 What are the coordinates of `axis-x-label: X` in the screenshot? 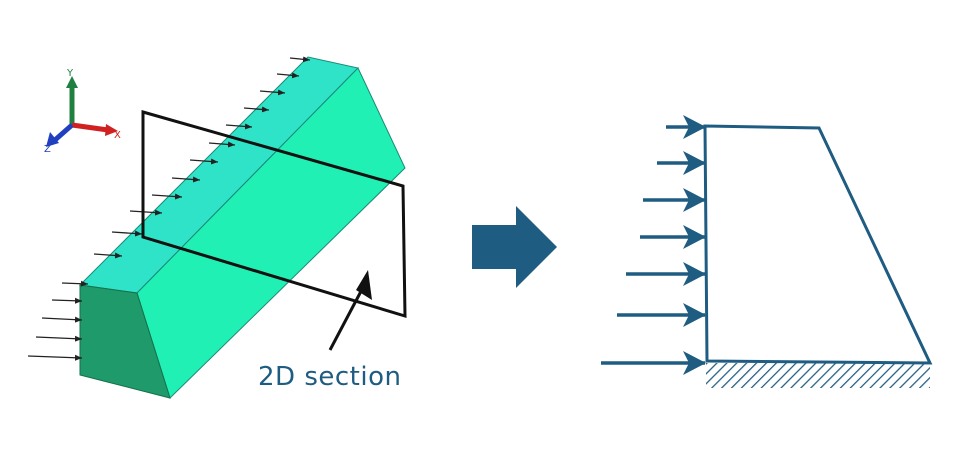 It's located at (117, 135).